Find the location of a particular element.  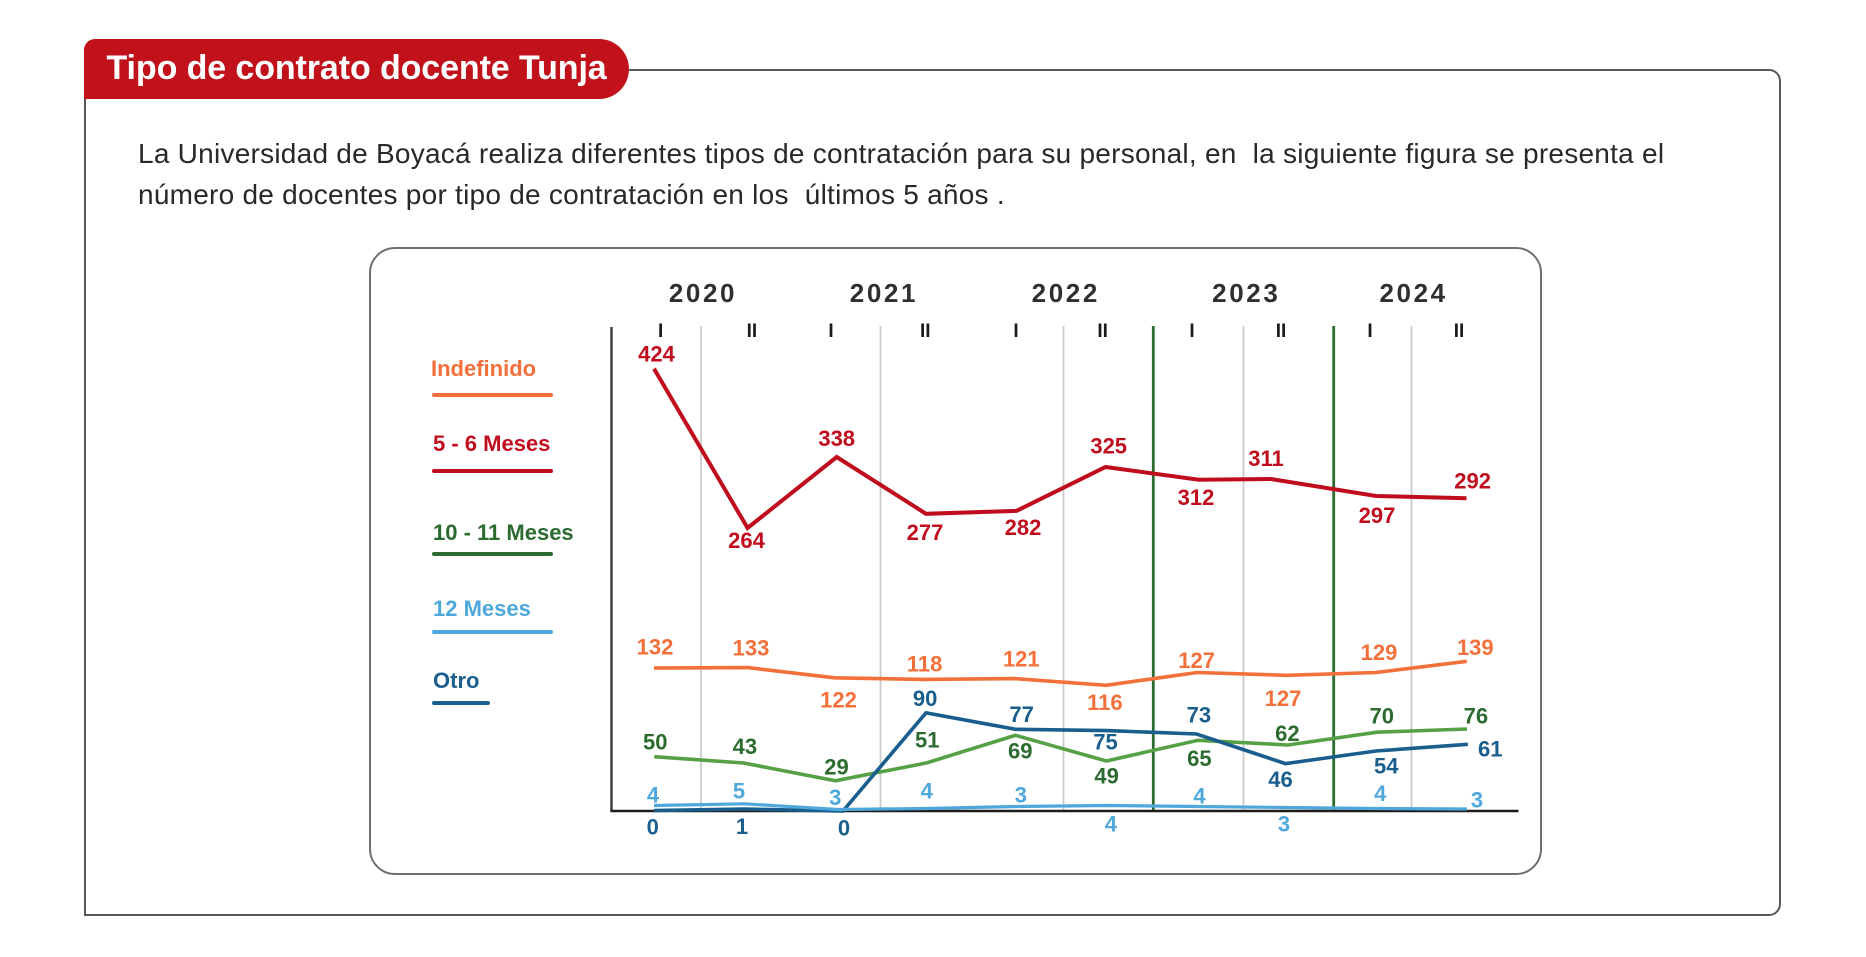

svg-text: 50 is located at coordinates (655, 742).